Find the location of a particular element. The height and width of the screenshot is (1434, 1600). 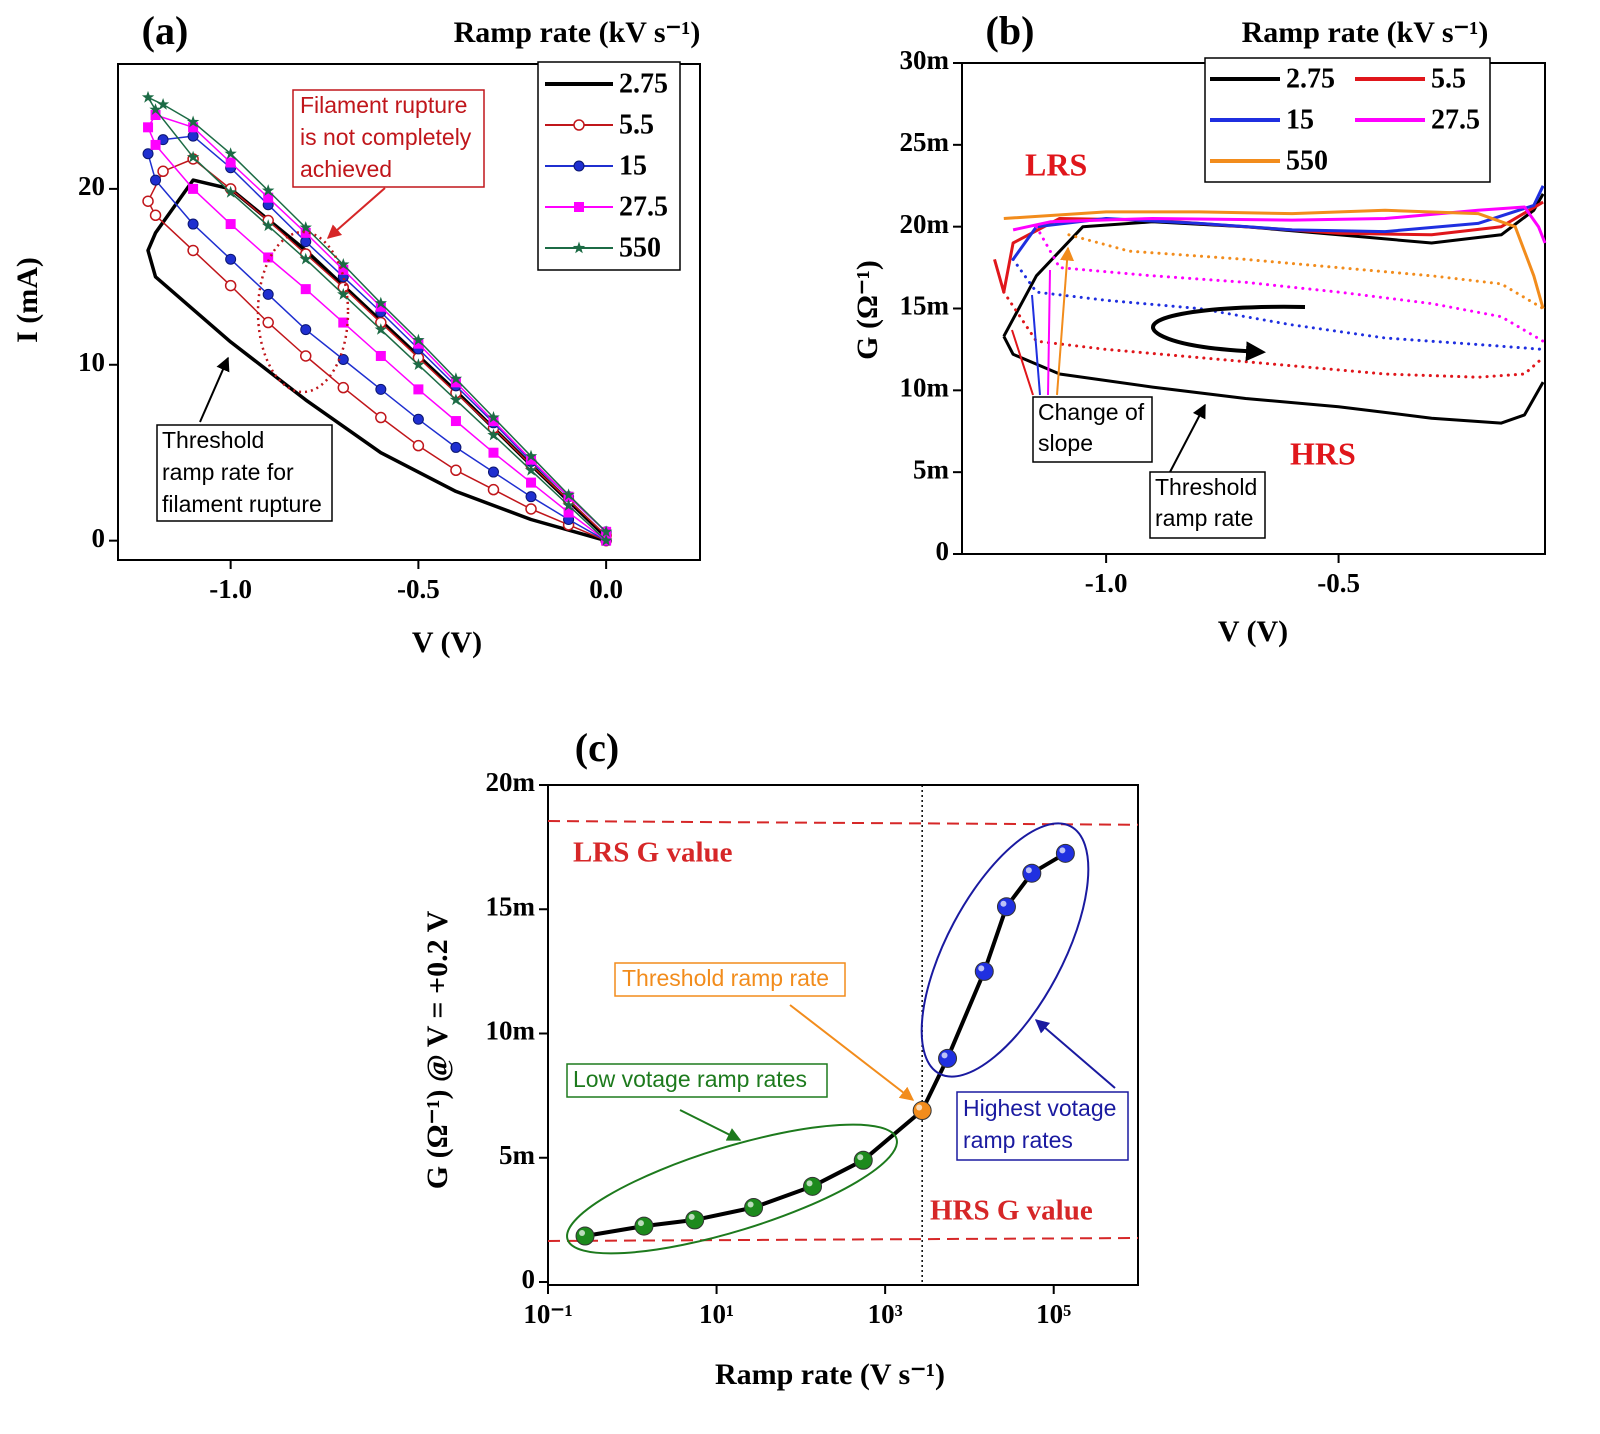

y-tick-label: 5m is located at coordinates (931, 469).